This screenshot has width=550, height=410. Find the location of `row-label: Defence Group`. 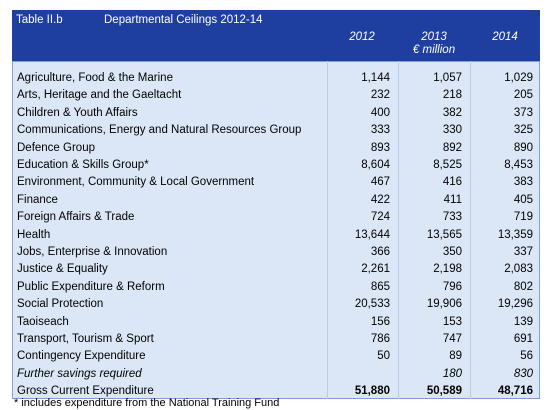

row-label: Defence Group is located at coordinates (56, 147).